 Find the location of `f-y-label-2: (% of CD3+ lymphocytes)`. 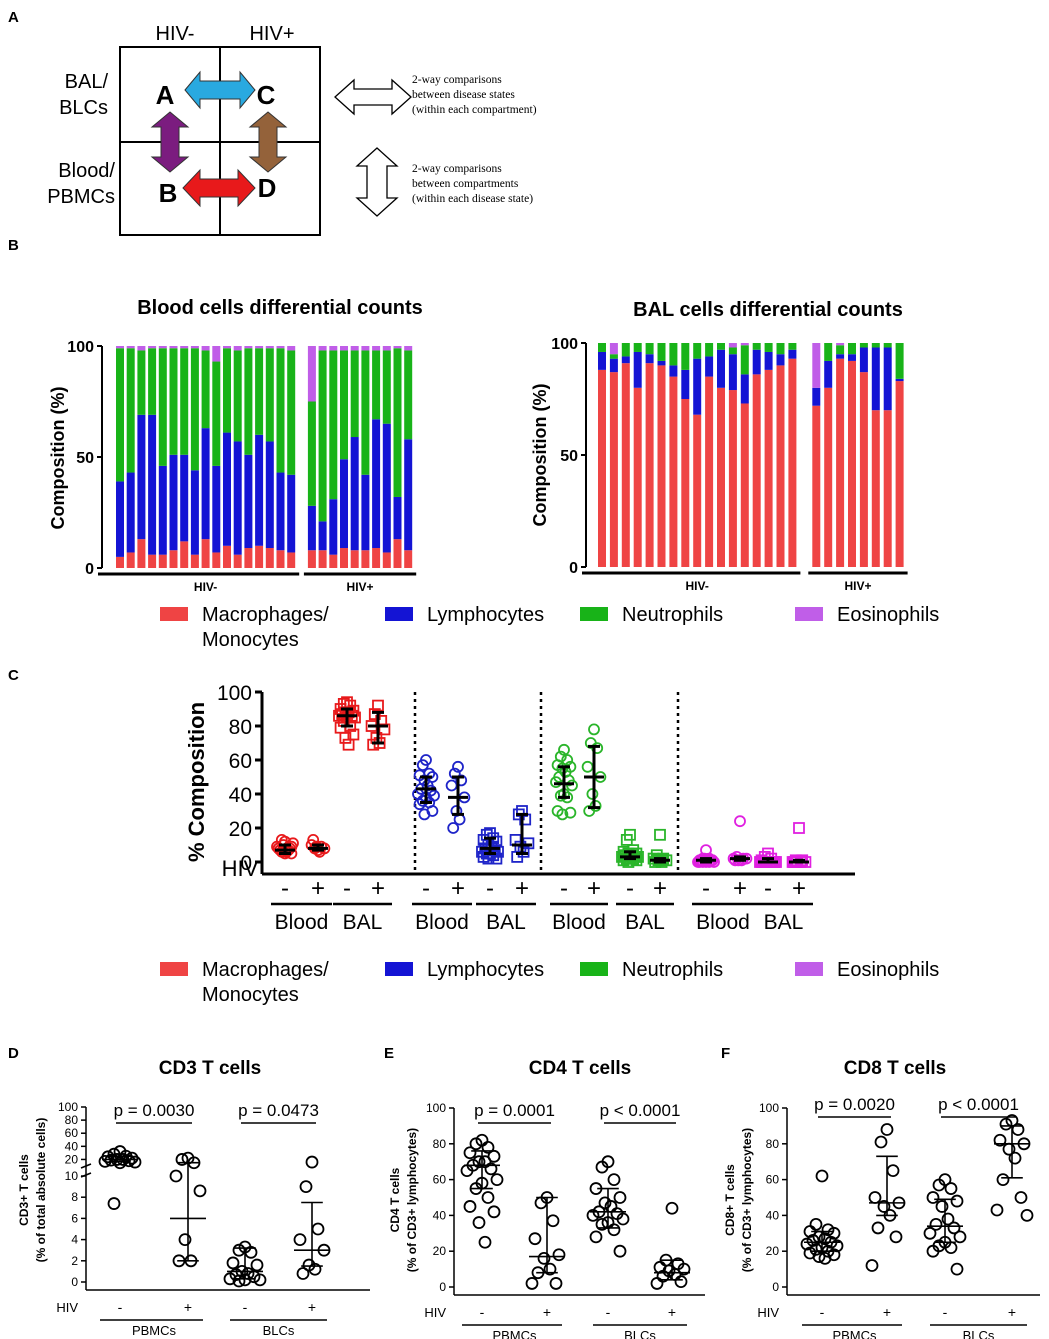

f-y-label-2: (% of CD3+ lymphocytes) is located at coordinates (747, 1200).